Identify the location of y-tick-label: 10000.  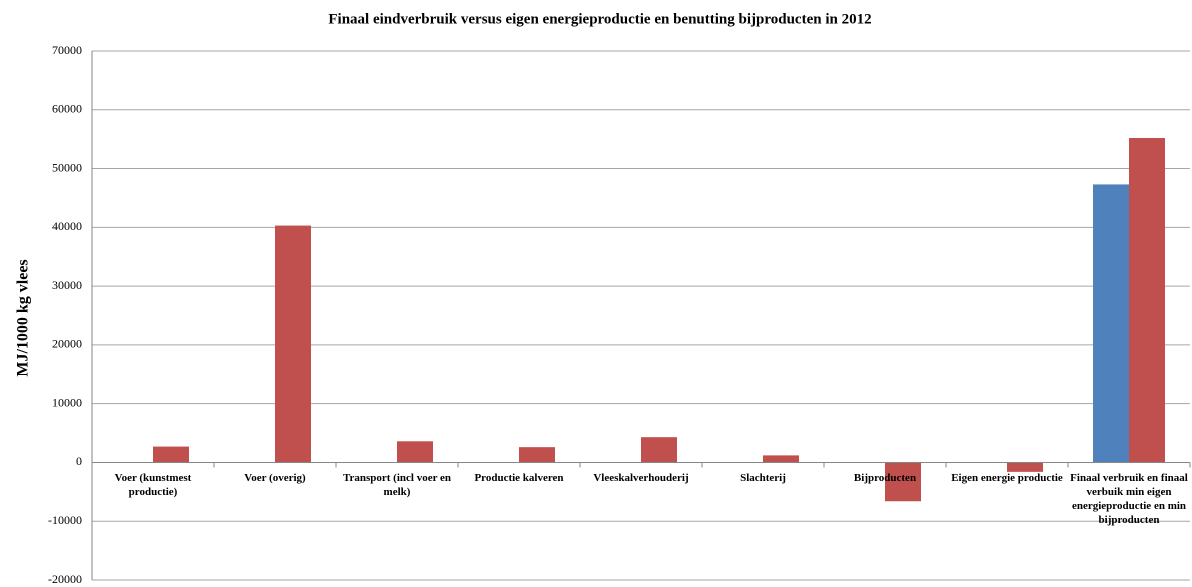
(67, 402).